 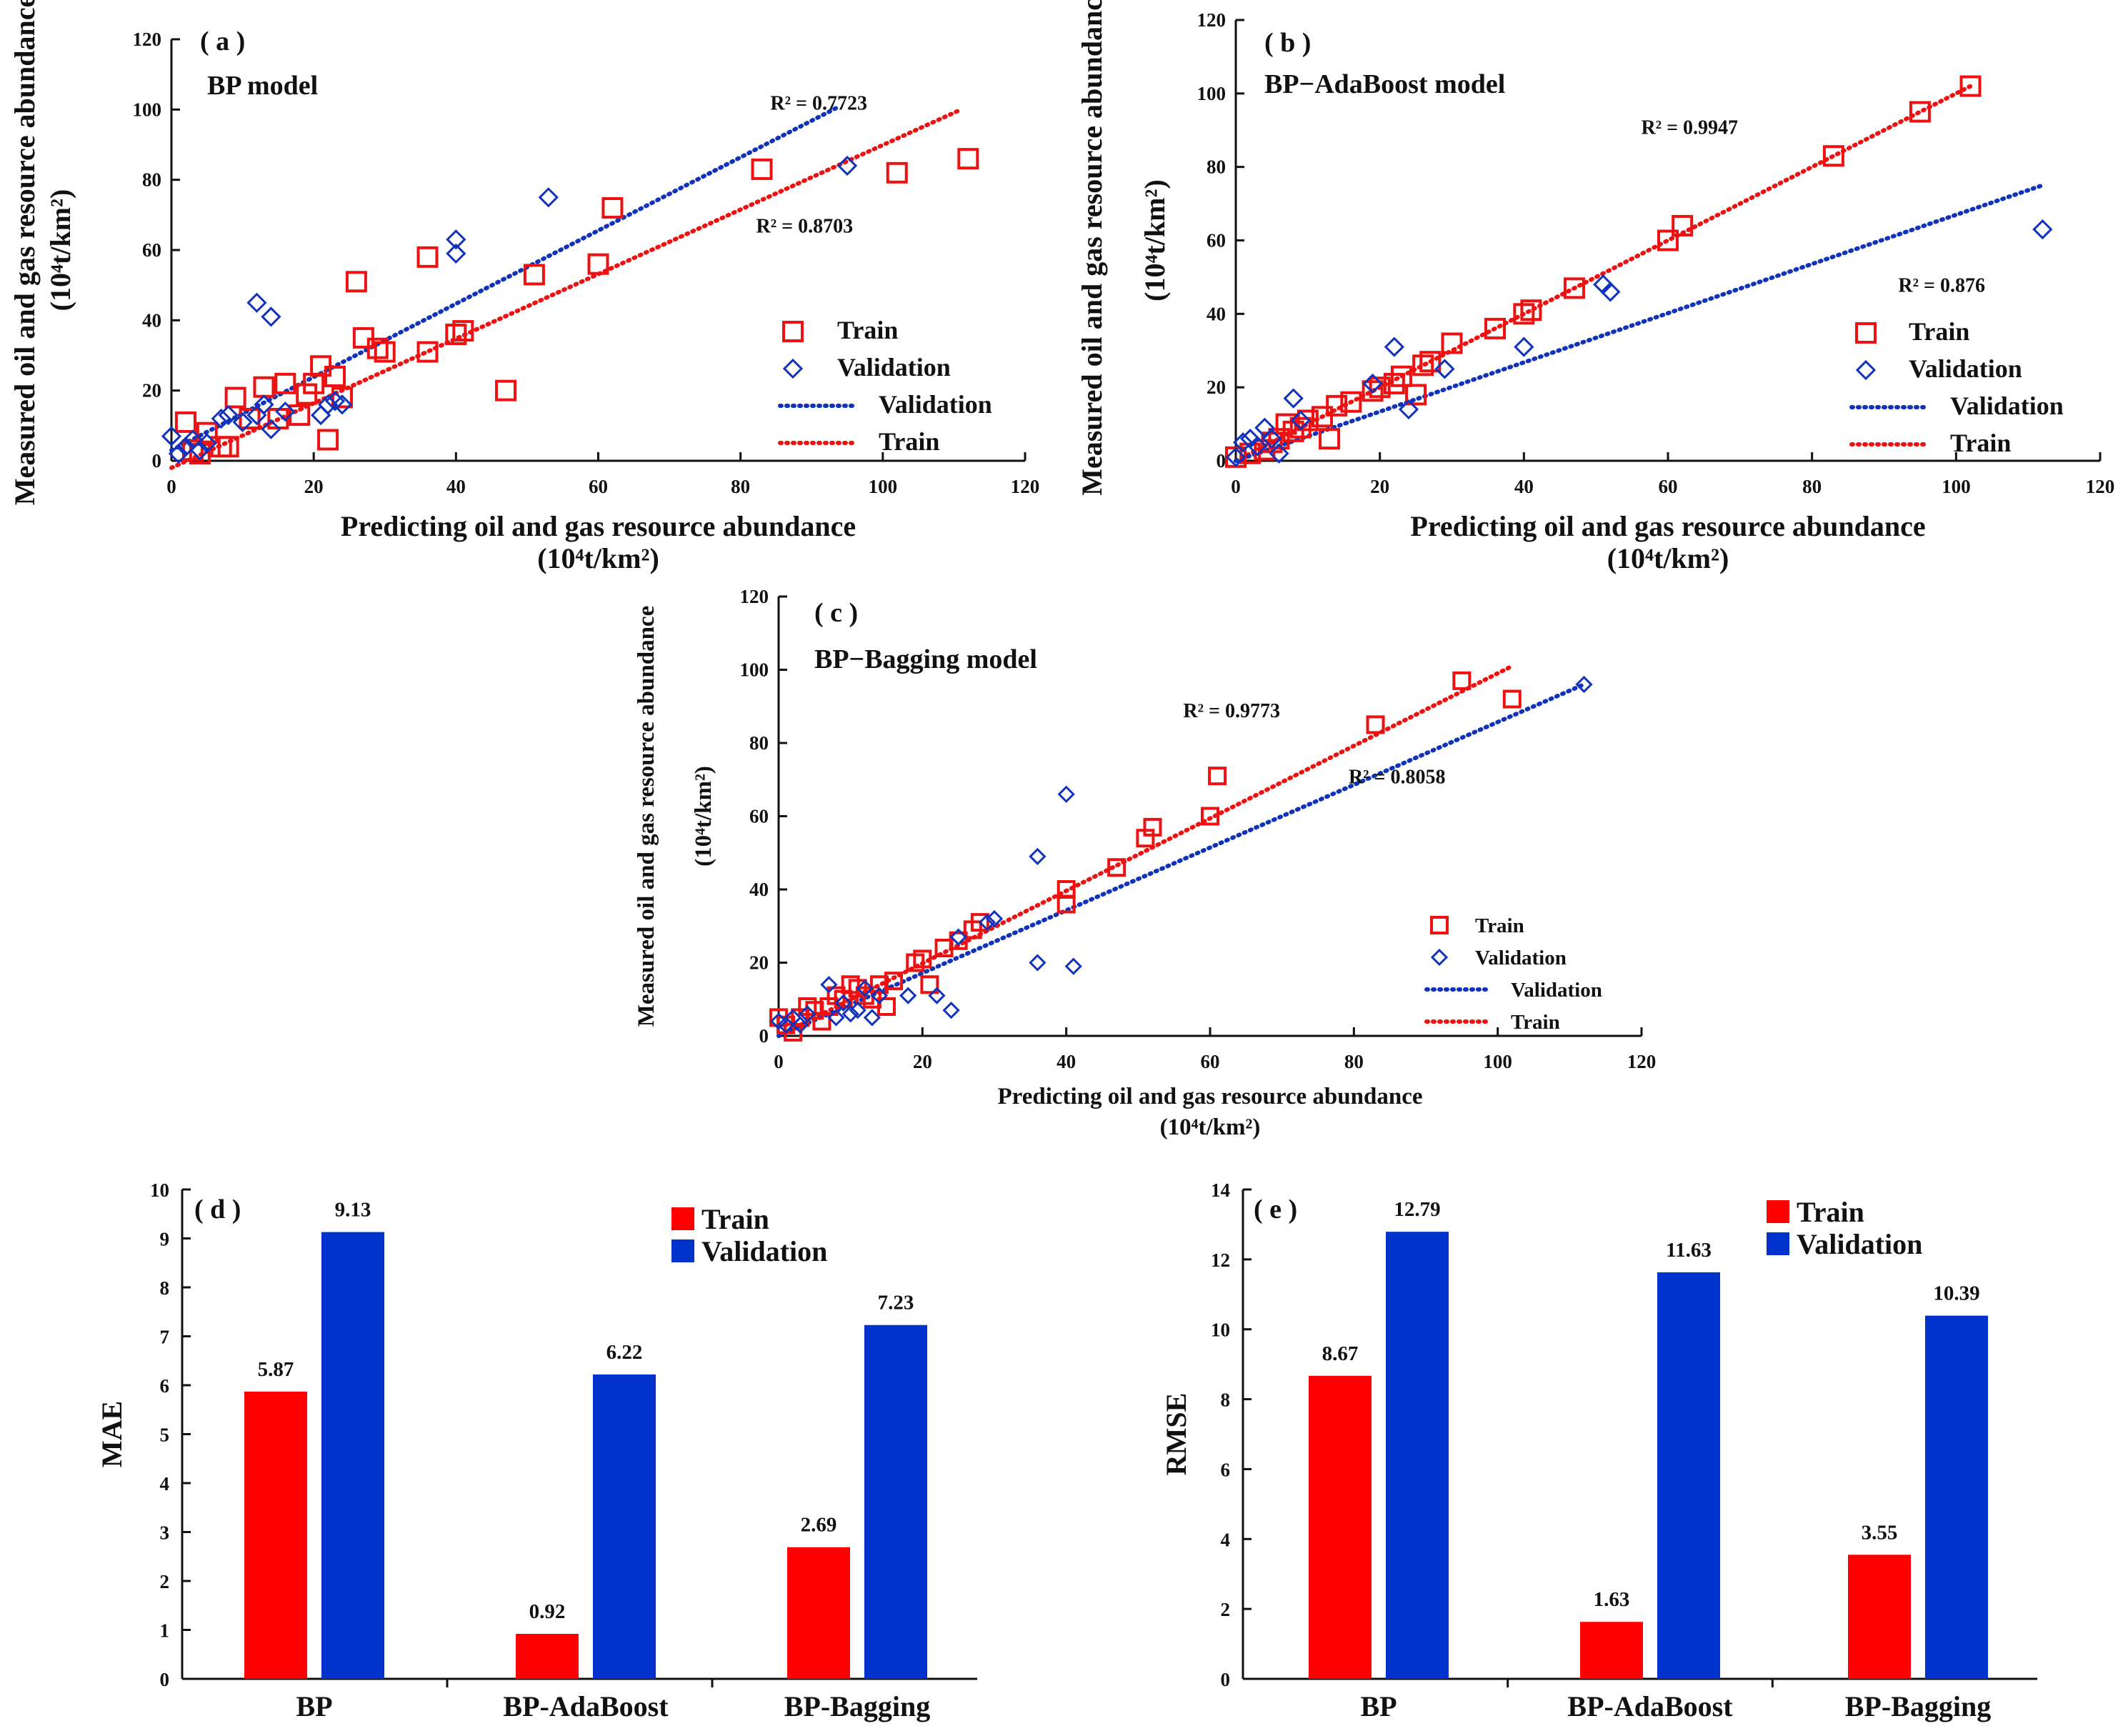 What do you see at coordinates (1397, 777) in the screenshot?
I see `r-squared-label: R² = 0.8058` at bounding box center [1397, 777].